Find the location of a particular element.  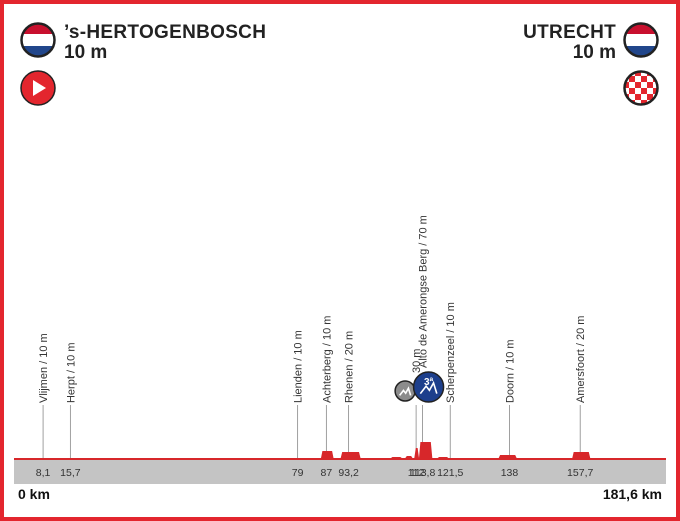

waypoint-km: 87 is located at coordinates (327, 473).